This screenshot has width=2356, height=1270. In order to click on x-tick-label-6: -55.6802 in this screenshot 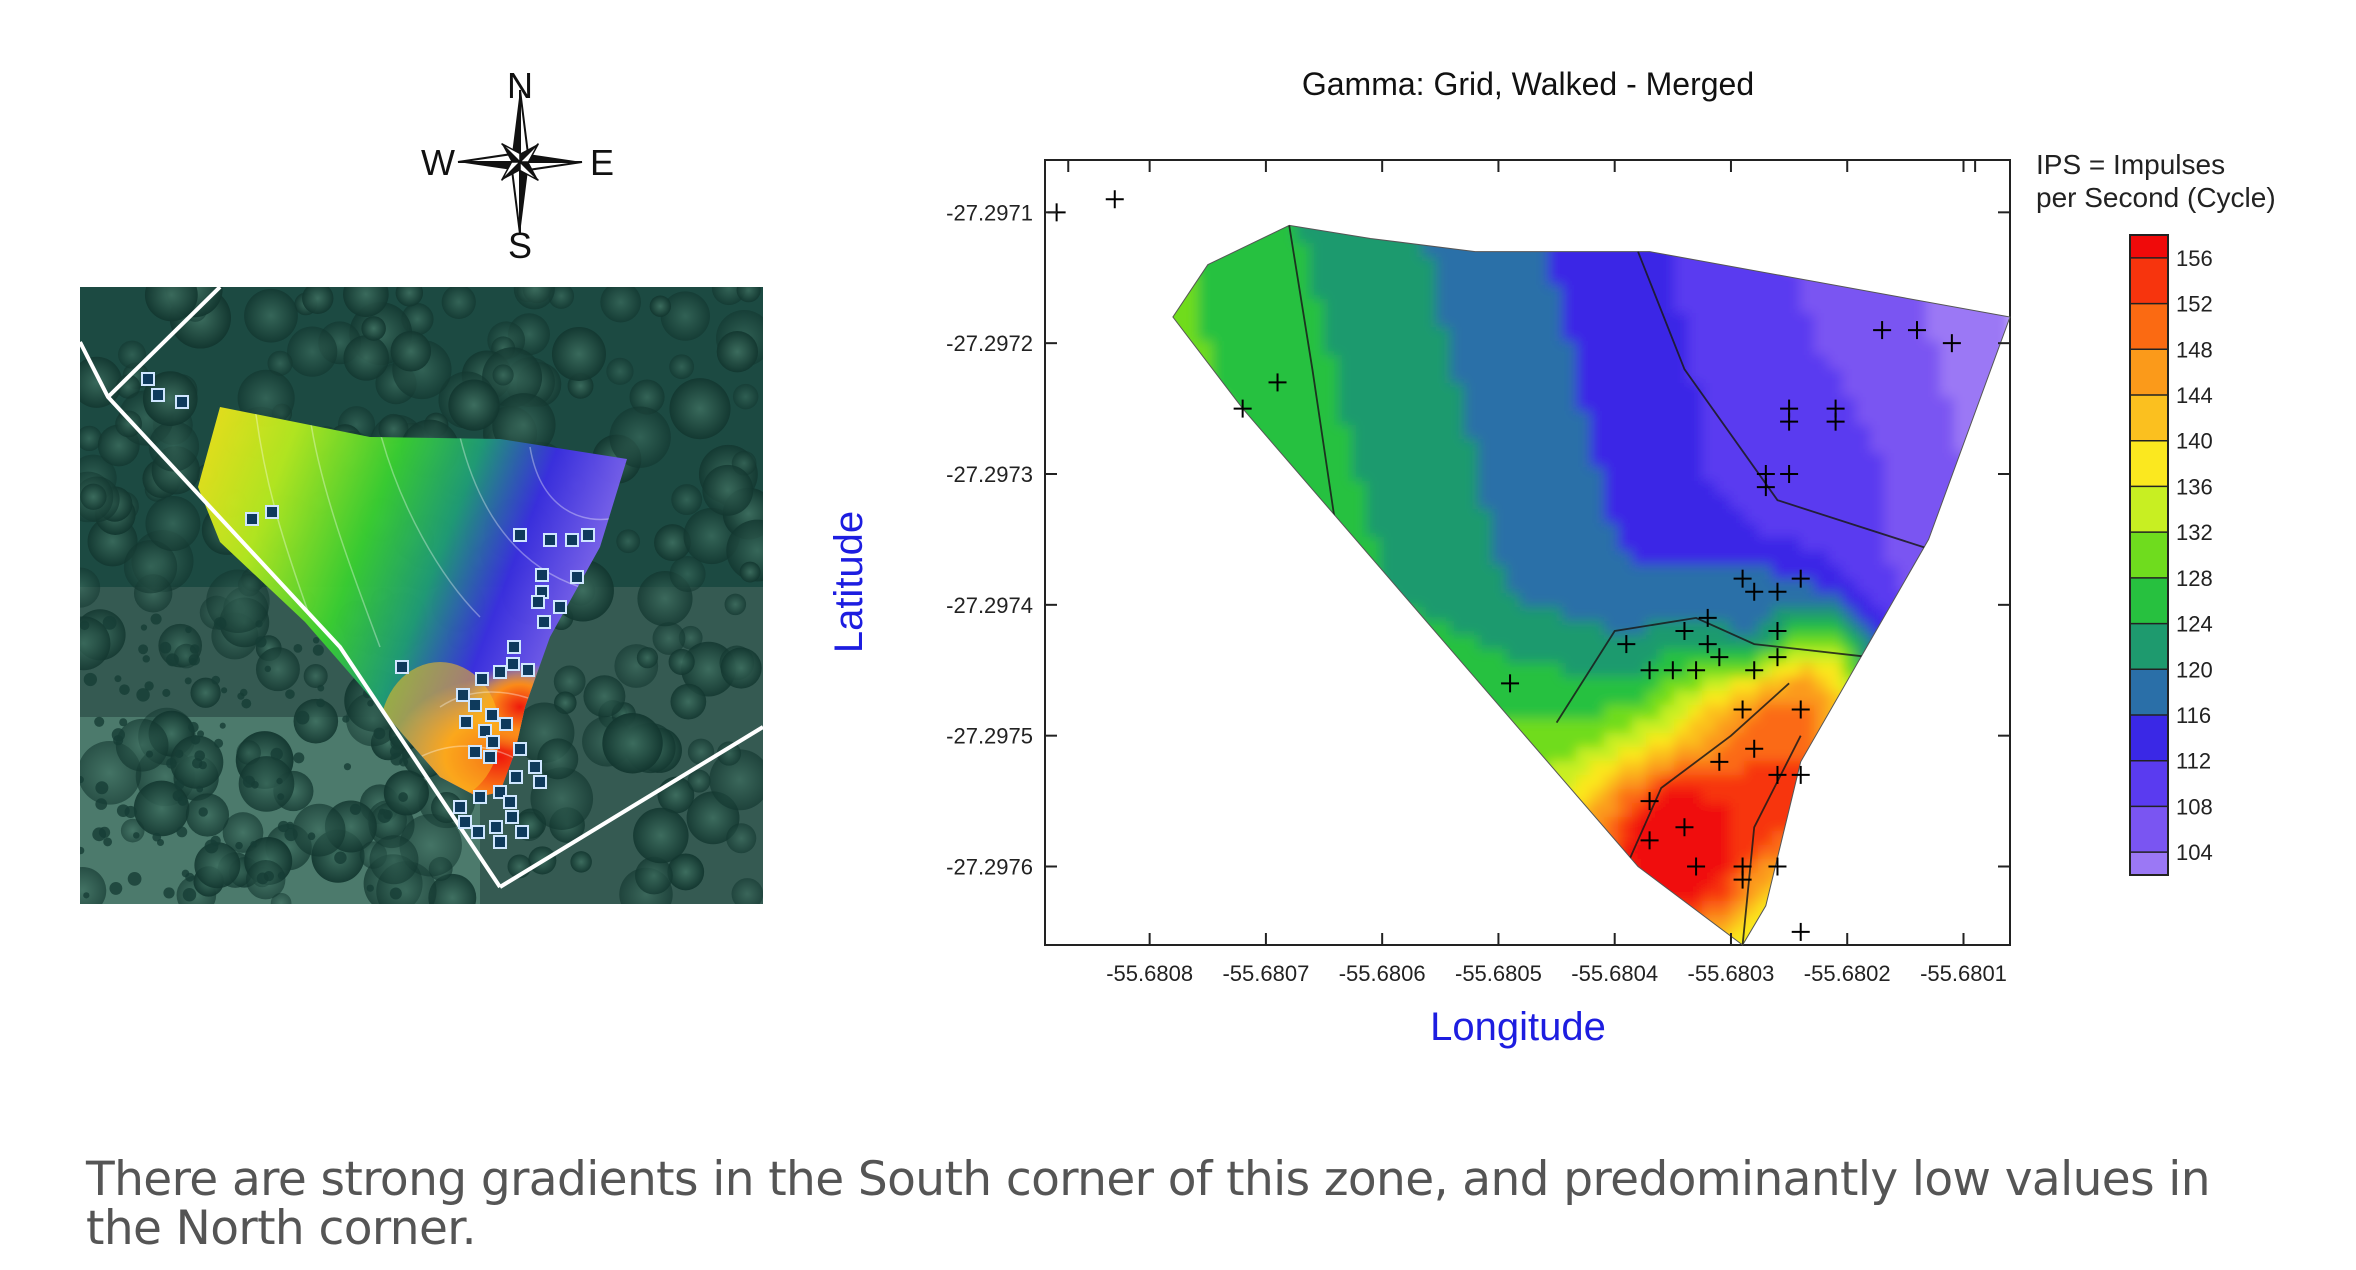, I will do `click(1847, 973)`.